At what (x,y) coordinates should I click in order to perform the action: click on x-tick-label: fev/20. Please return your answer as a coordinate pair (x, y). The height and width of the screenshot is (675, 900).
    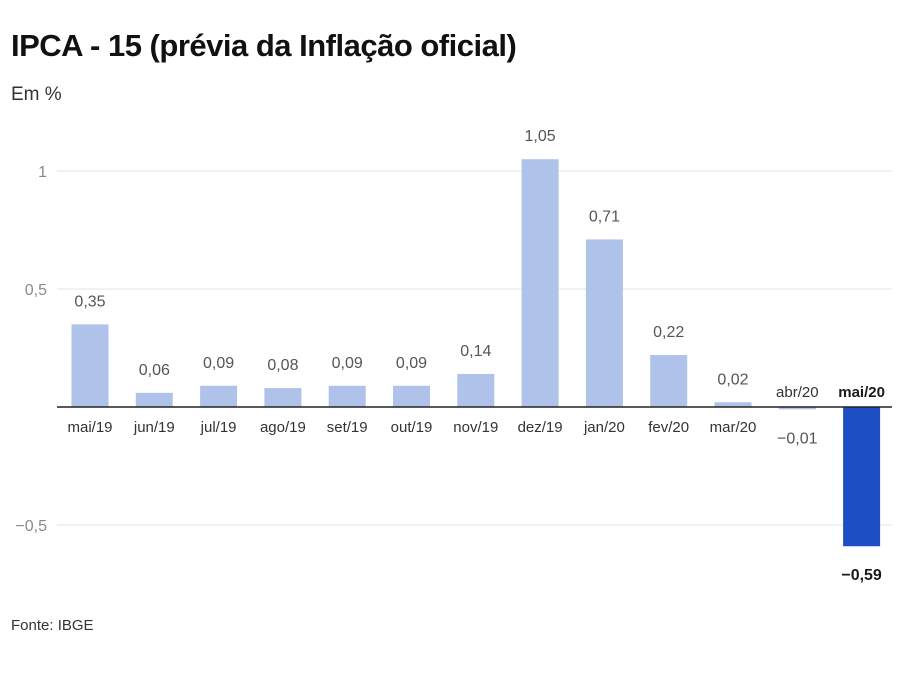
    Looking at the image, I should click on (668, 427).